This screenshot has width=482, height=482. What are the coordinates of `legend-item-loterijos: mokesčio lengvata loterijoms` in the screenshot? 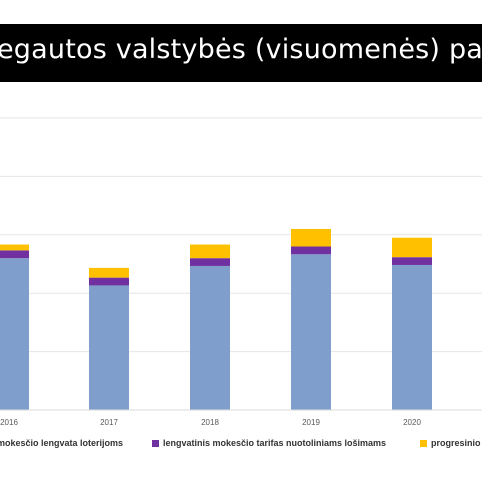 It's located at (61, 443).